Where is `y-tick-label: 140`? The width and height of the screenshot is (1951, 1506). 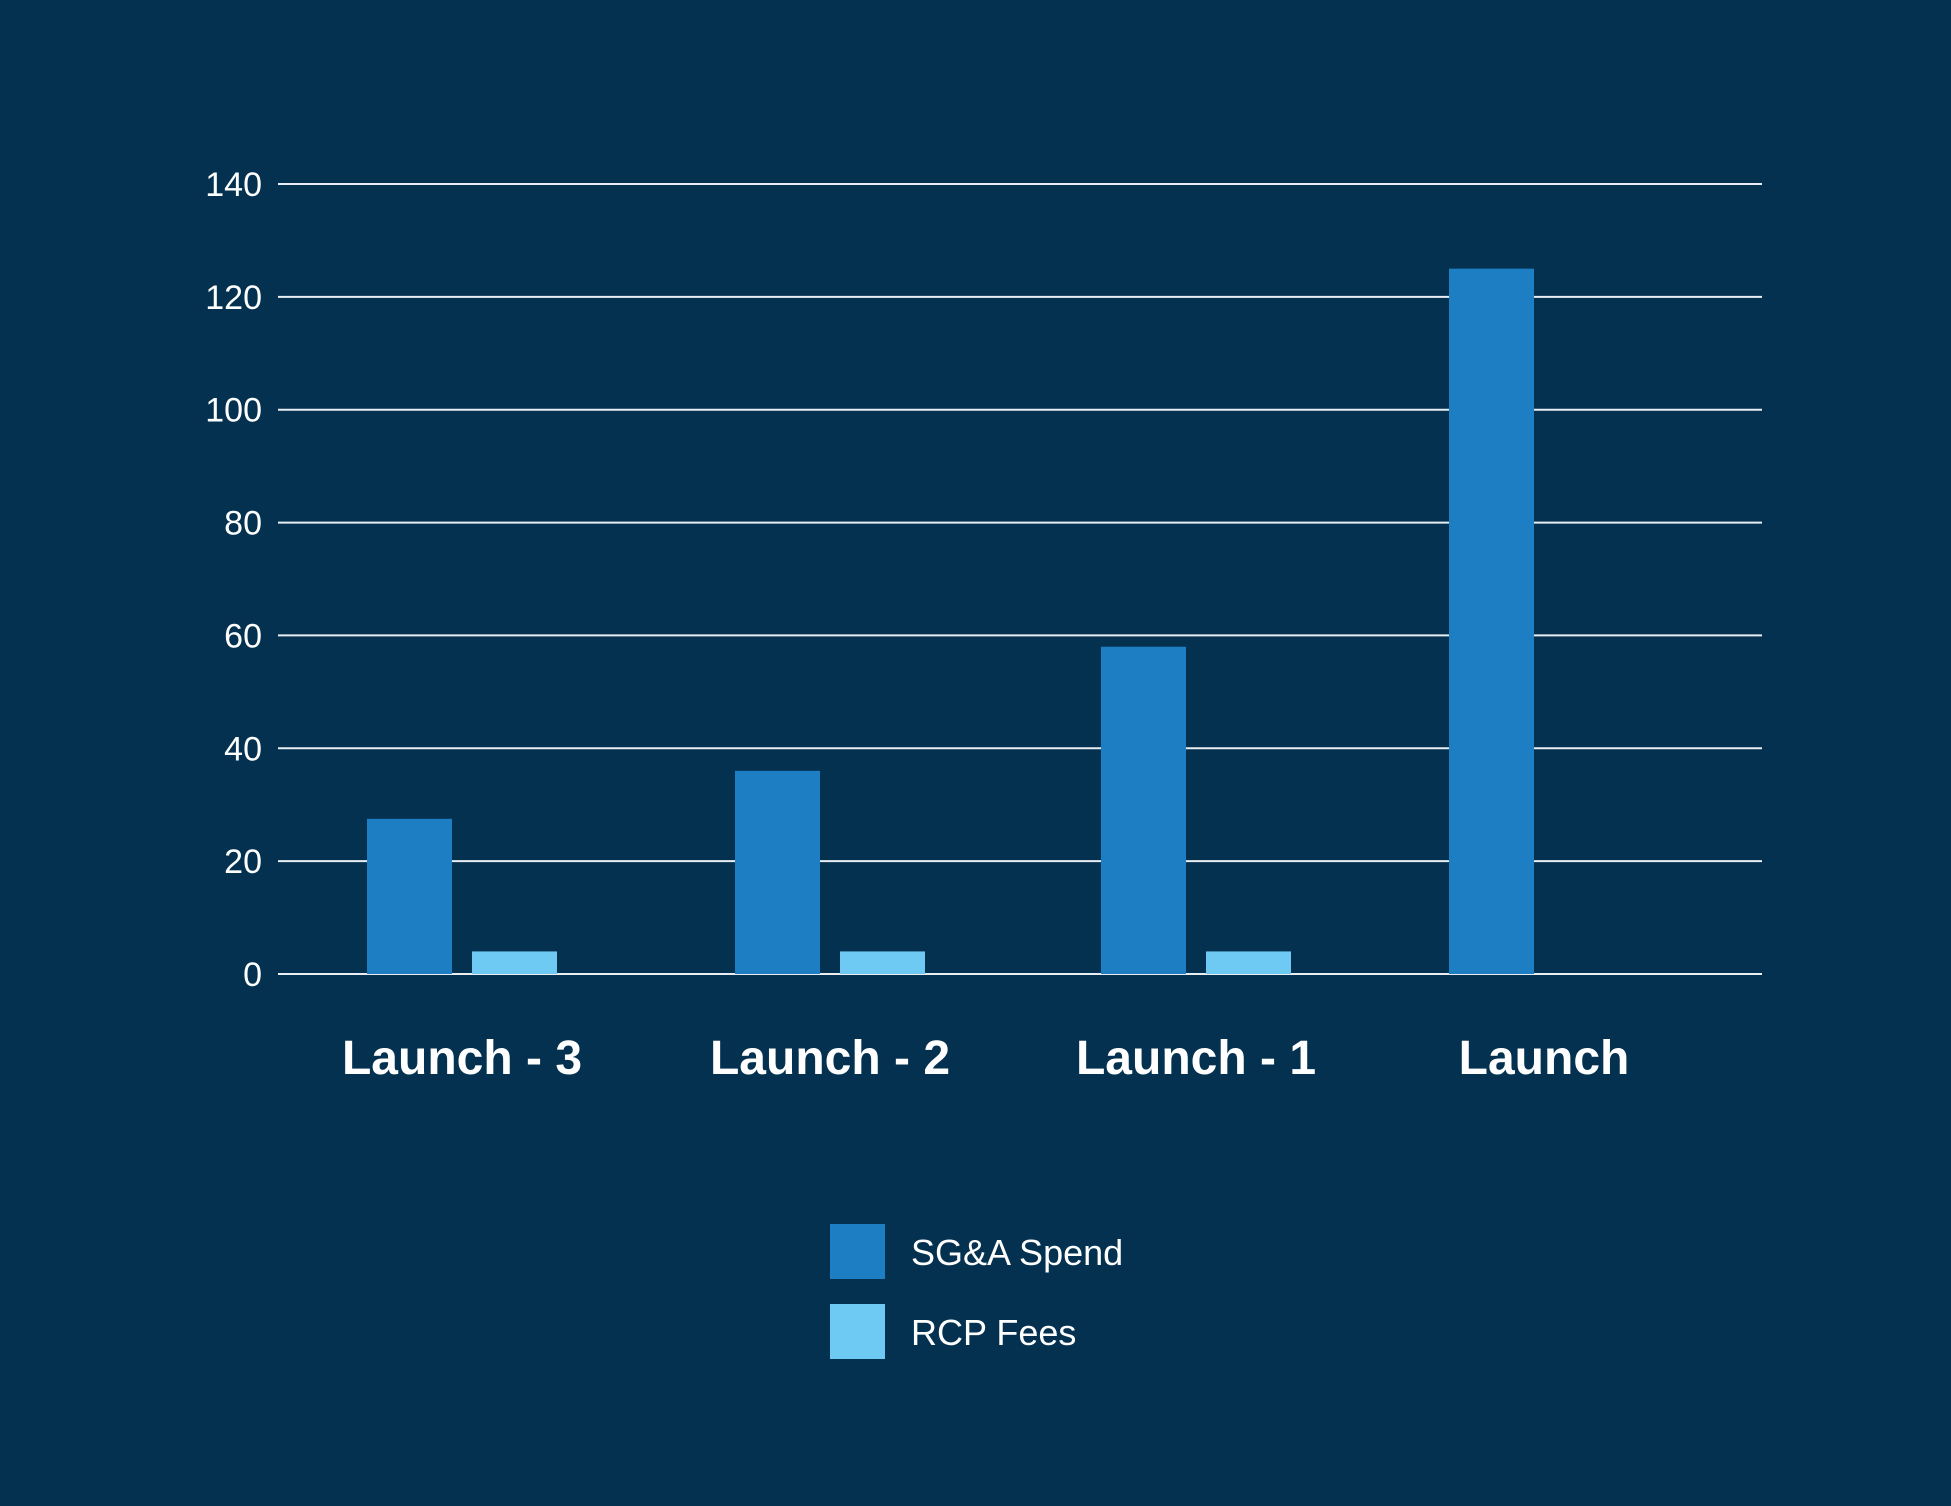
y-tick-label: 140 is located at coordinates (233, 185).